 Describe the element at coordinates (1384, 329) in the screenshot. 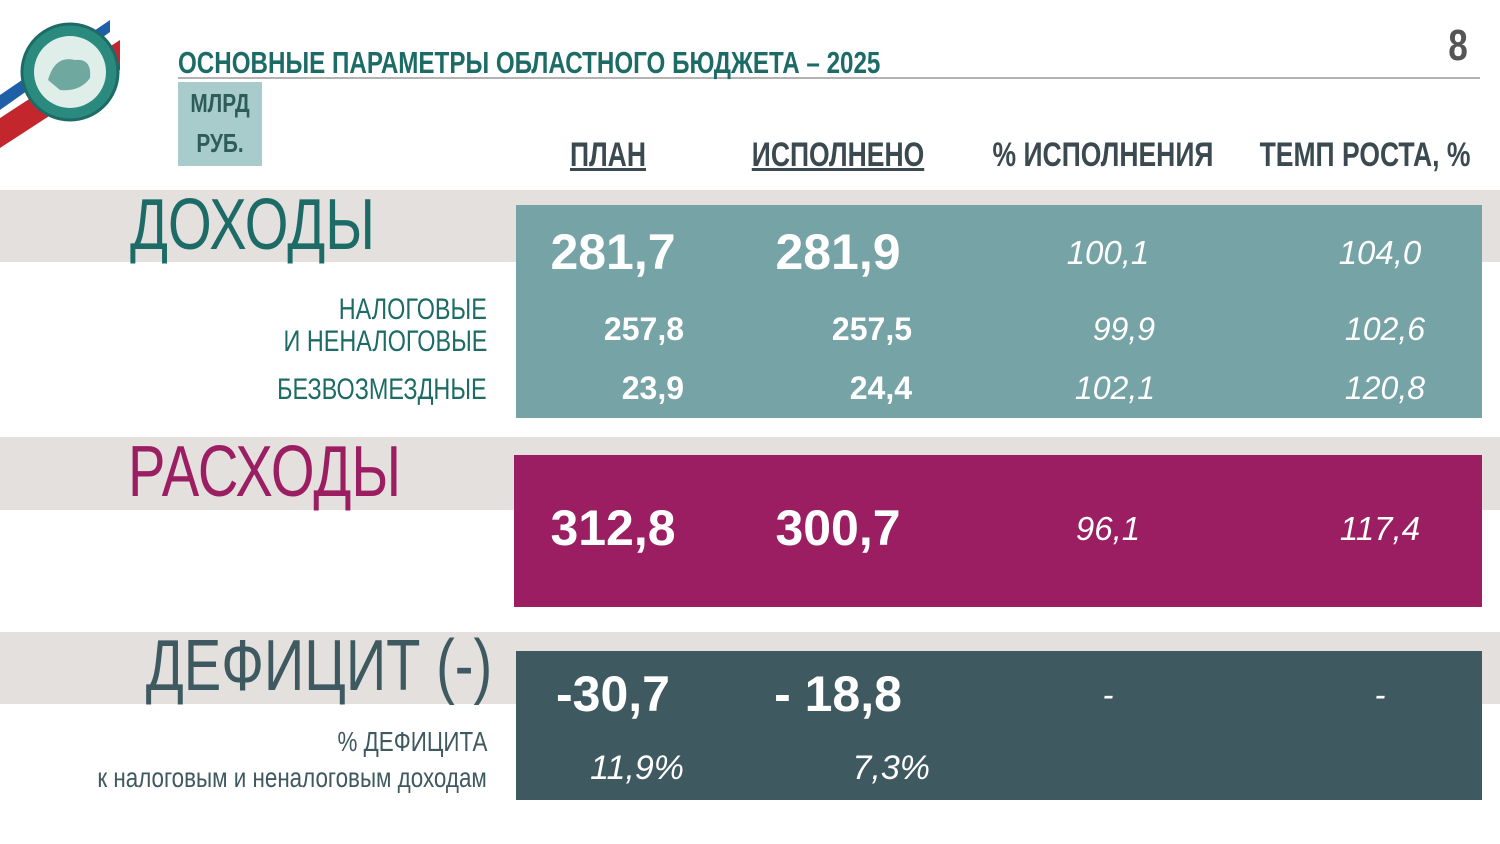

I see `value: 102,6` at that location.